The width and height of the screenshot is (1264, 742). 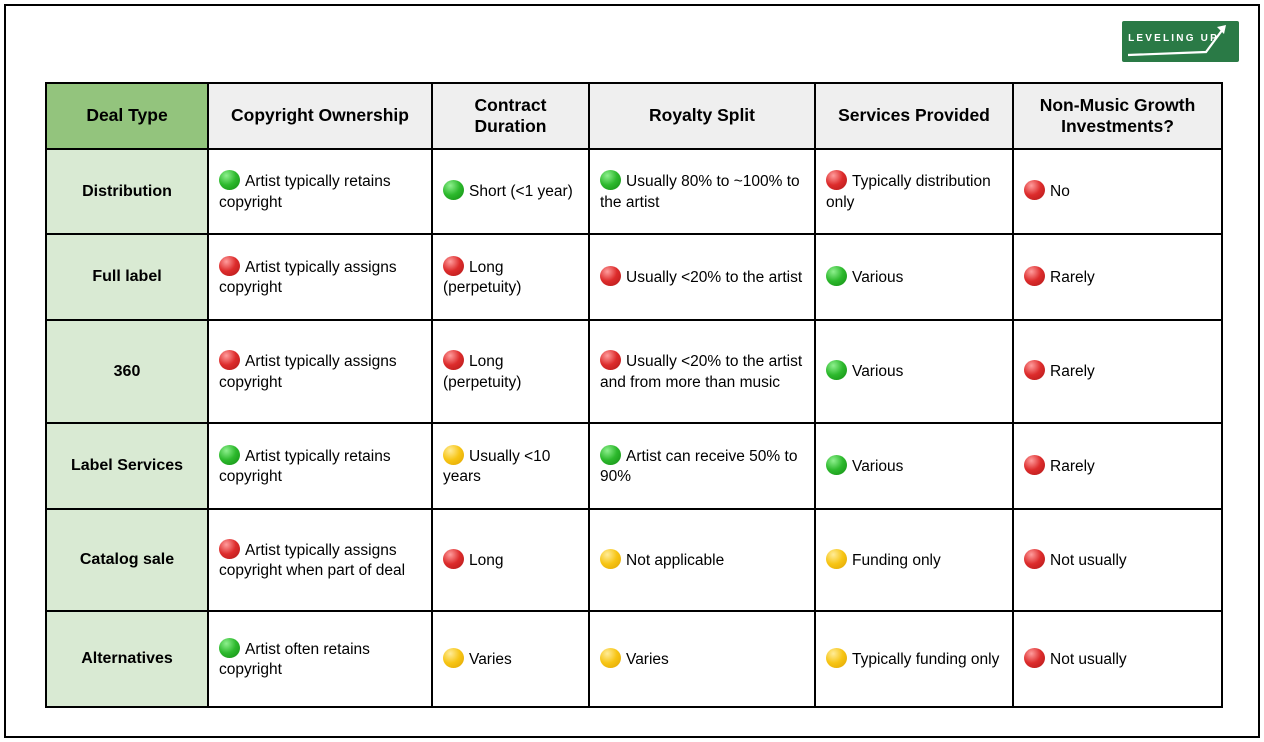 What do you see at coordinates (1117, 191) in the screenshot?
I see `table-cell: No` at bounding box center [1117, 191].